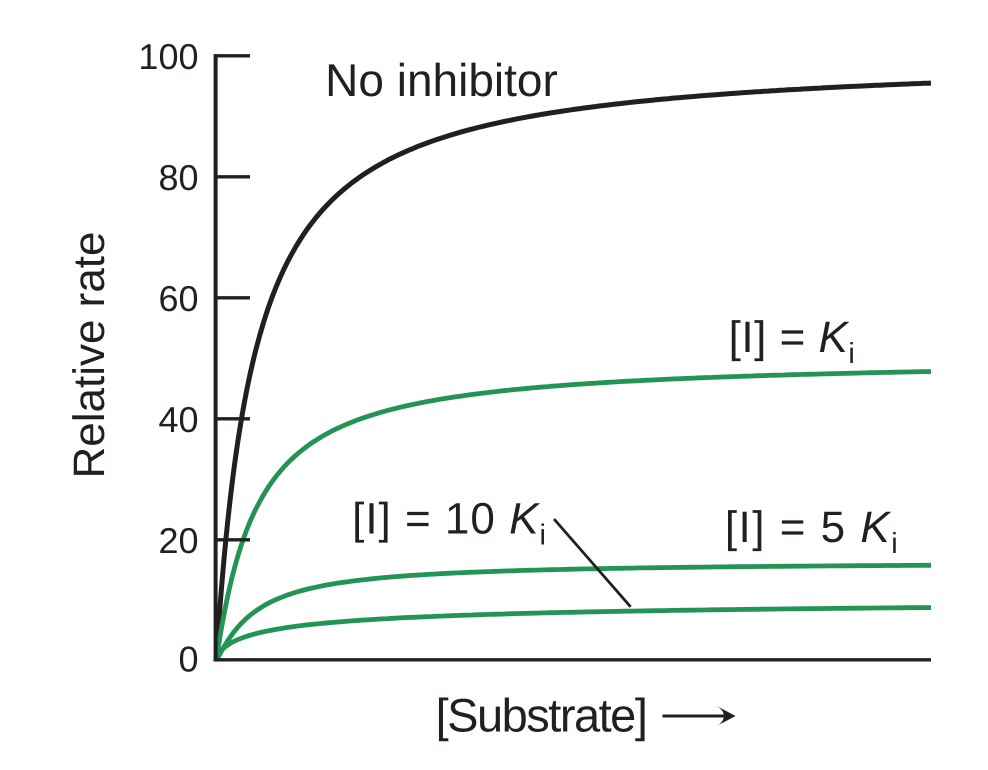  Describe the element at coordinates (178, 540) in the screenshot. I see `svg-text: 20` at that location.